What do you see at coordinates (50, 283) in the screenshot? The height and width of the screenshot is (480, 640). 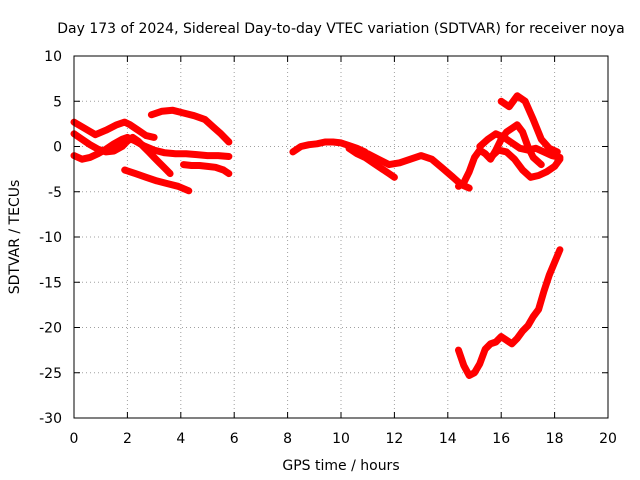 I see `y-tick-label: -15` at bounding box center [50, 283].